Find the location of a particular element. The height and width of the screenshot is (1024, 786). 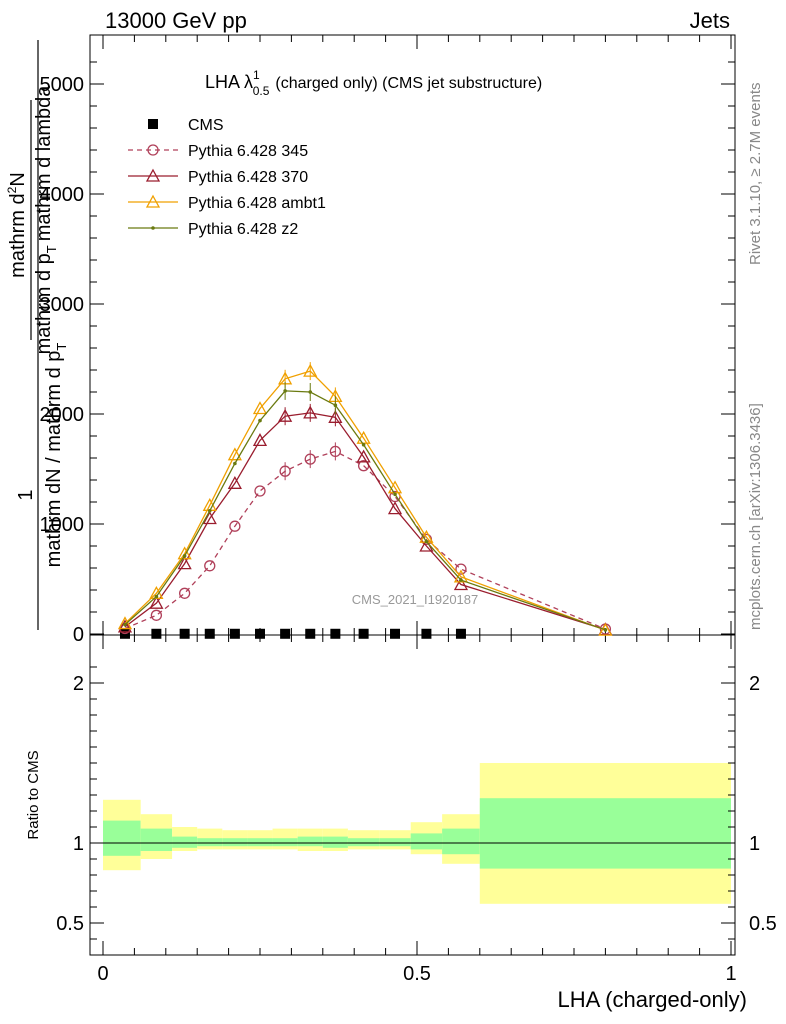

y-label-numerator: 1 is located at coordinates (26, 494).